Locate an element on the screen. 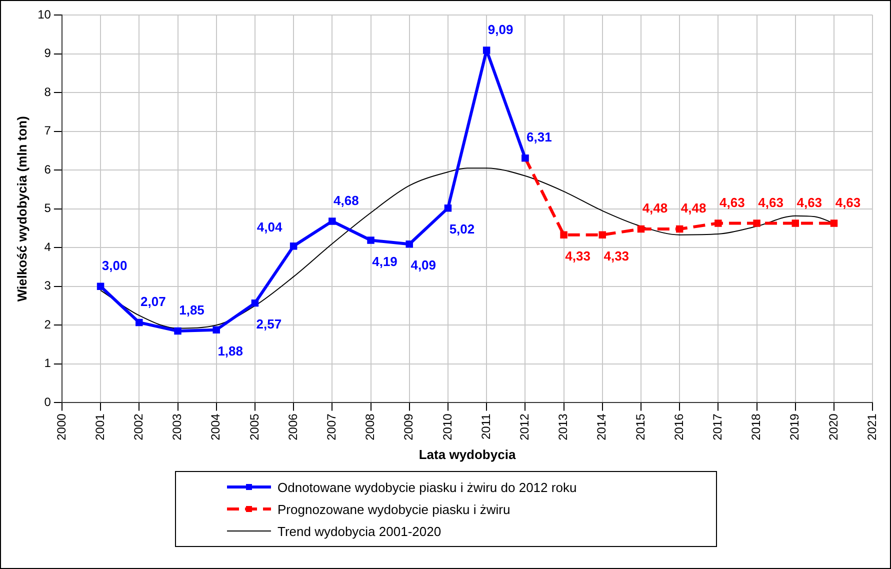 Image resolution: width=891 pixels, height=569 pixels. x-tick-label: 2012 is located at coordinates (524, 426).